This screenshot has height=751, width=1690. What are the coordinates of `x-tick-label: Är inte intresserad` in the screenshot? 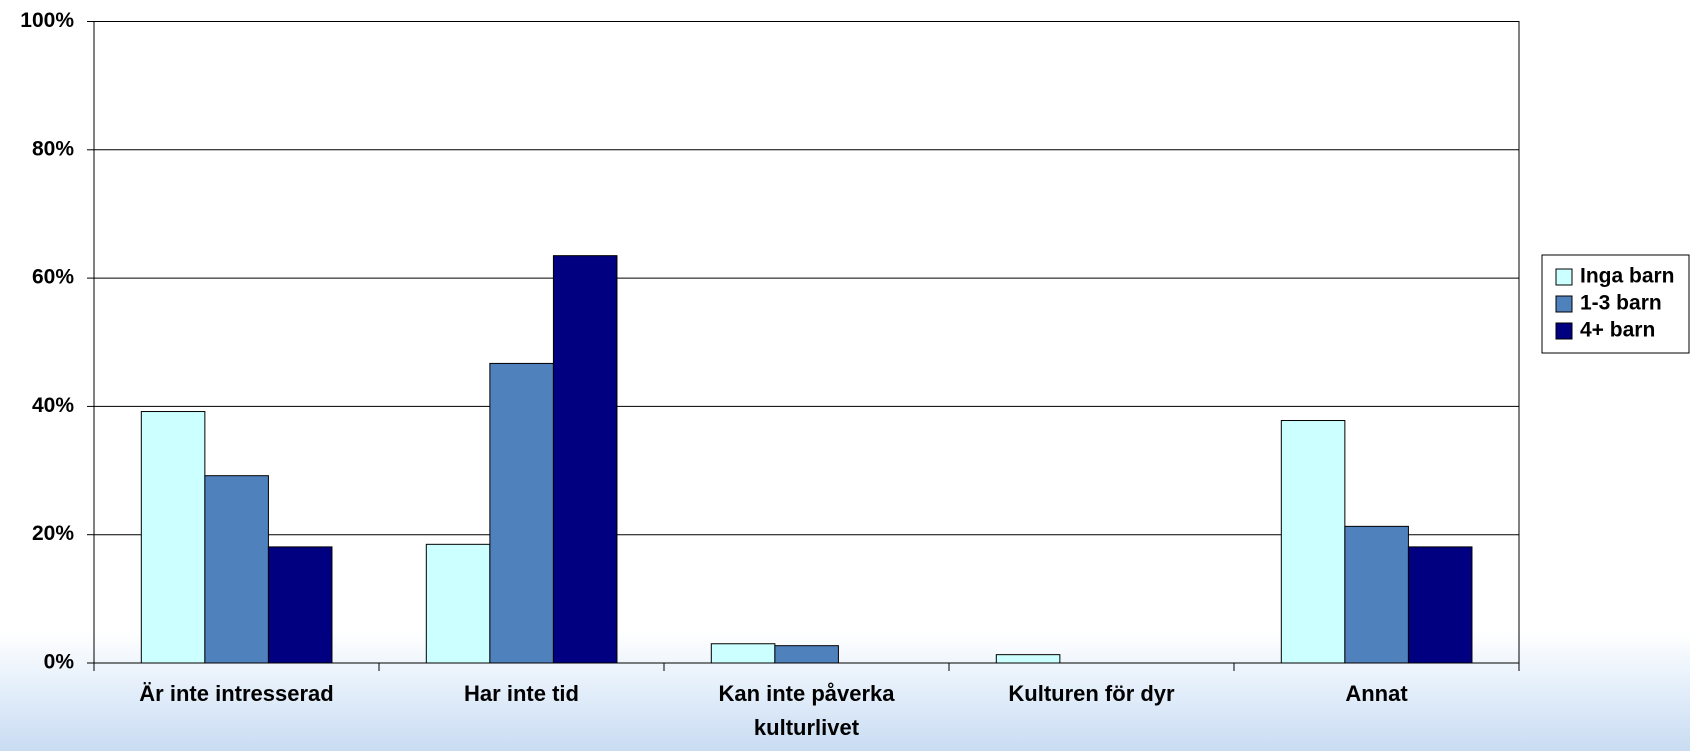 It's located at (236, 693).